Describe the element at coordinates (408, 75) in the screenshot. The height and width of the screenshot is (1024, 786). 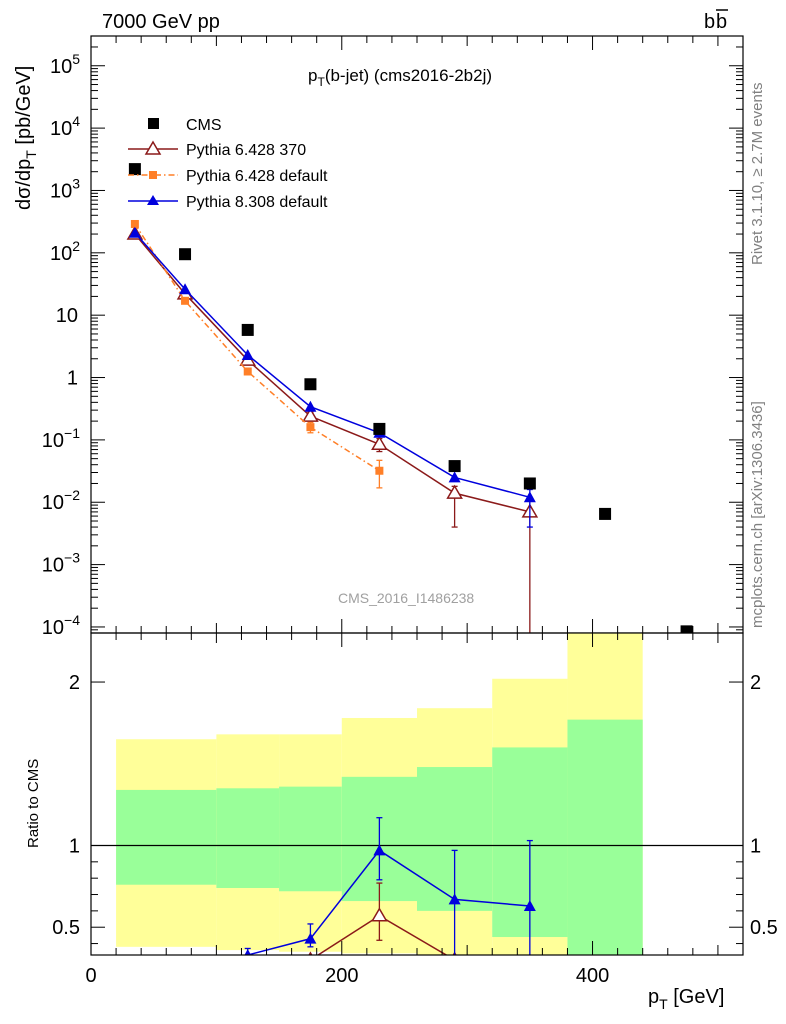
I see `title-rest: (b-jet) (cms2016-2b2j)` at that location.